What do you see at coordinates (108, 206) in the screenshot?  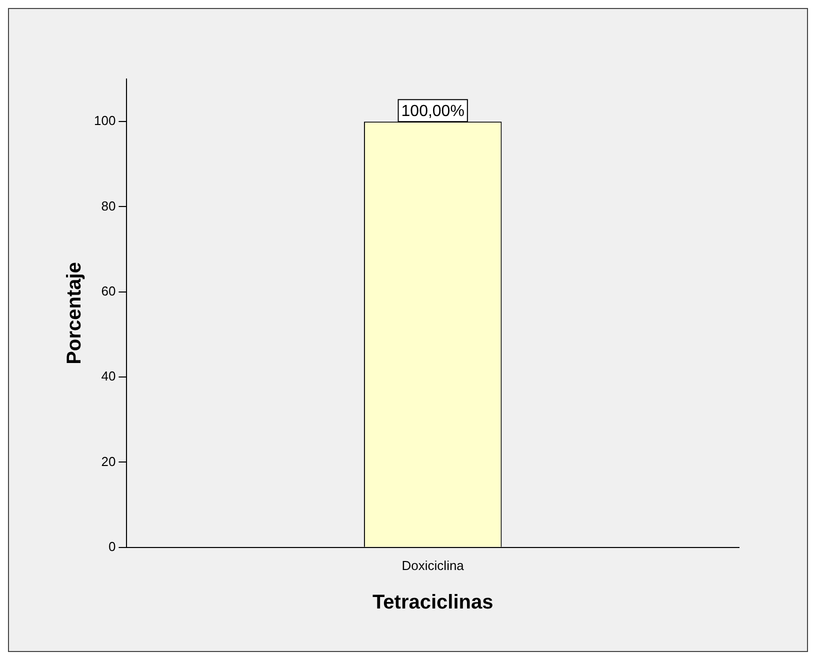 I see `y-tick-label: 80` at bounding box center [108, 206].